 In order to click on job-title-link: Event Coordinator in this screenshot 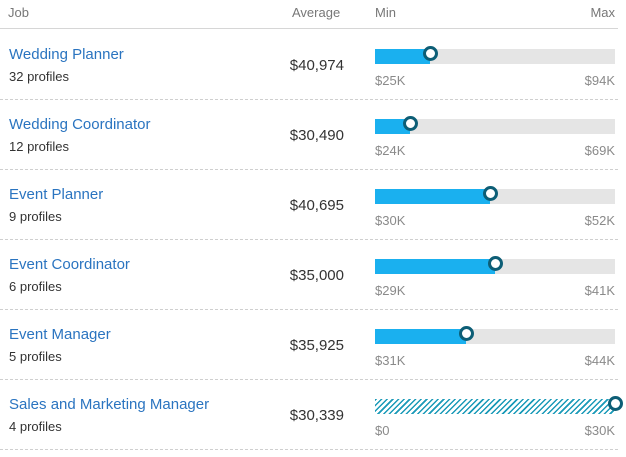, I will do `click(69, 264)`.